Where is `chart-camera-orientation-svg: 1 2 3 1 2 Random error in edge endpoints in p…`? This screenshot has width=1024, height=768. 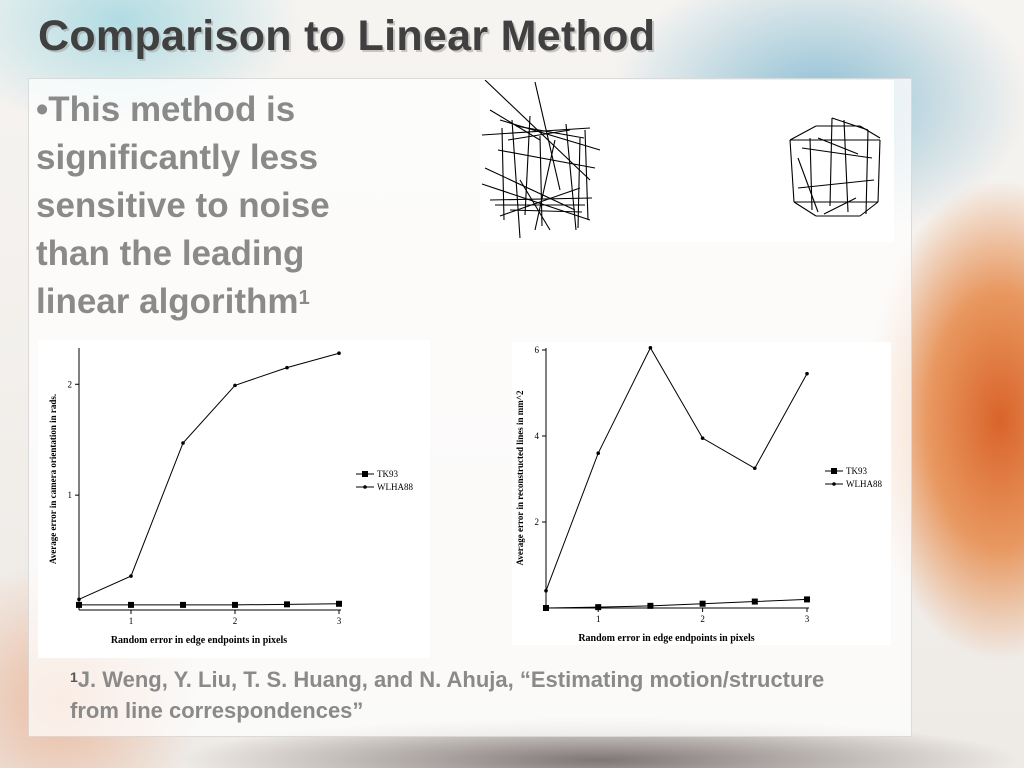 chart-camera-orientation-svg: 1 2 3 1 2 Random error in edge endpoints in p… is located at coordinates (230, 497).